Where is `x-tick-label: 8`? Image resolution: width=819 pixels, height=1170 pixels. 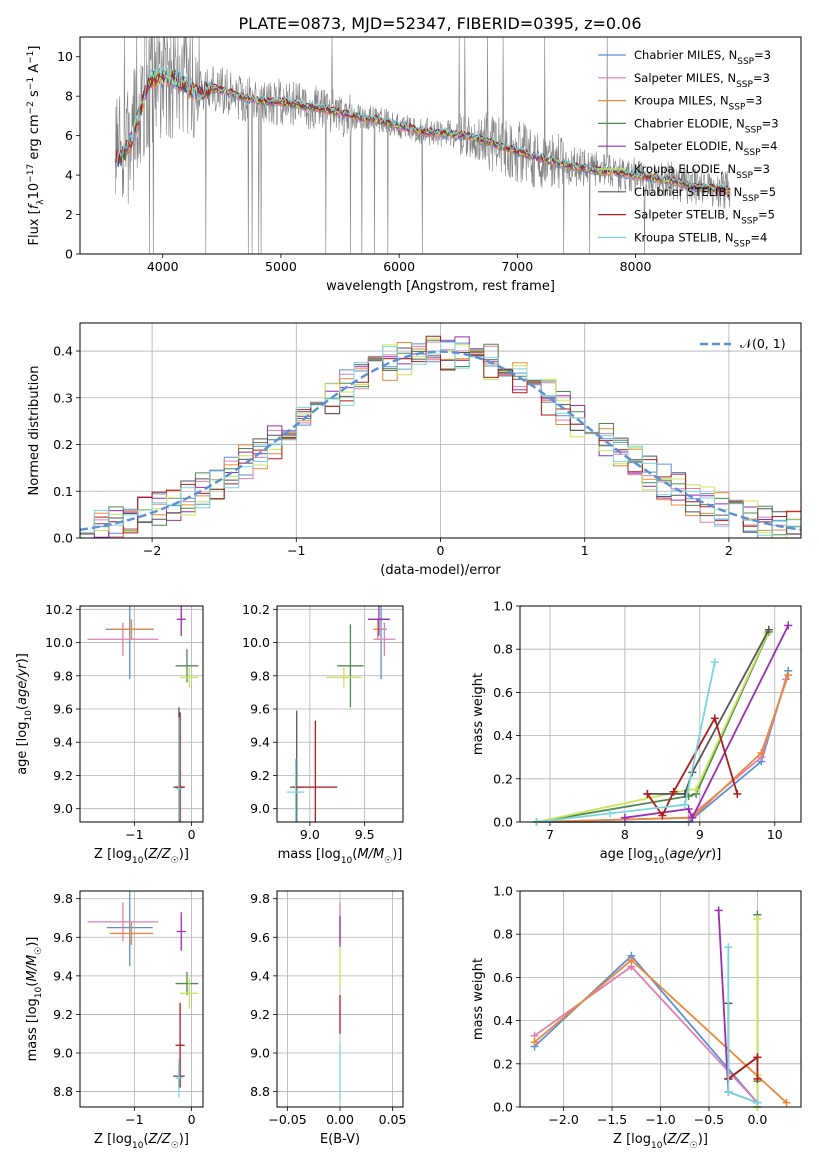
x-tick-label: 8 is located at coordinates (625, 834).